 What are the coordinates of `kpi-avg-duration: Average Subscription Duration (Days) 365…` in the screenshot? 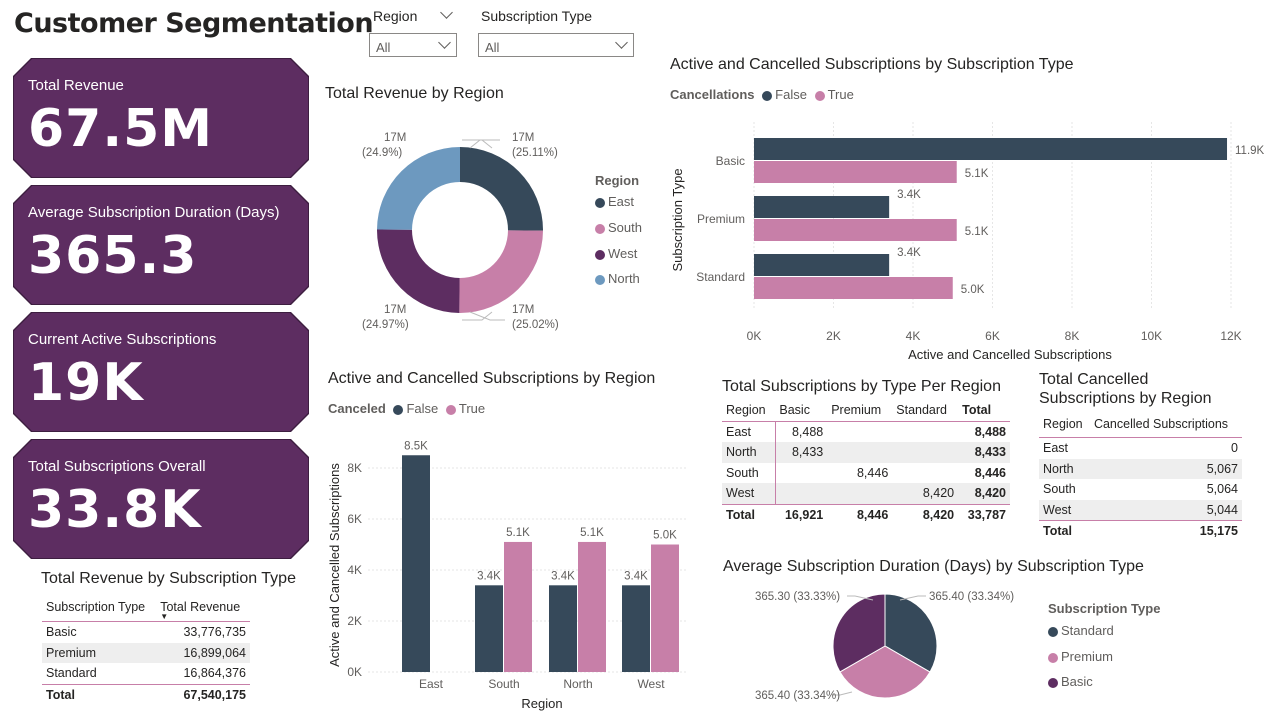 It's located at (161, 245).